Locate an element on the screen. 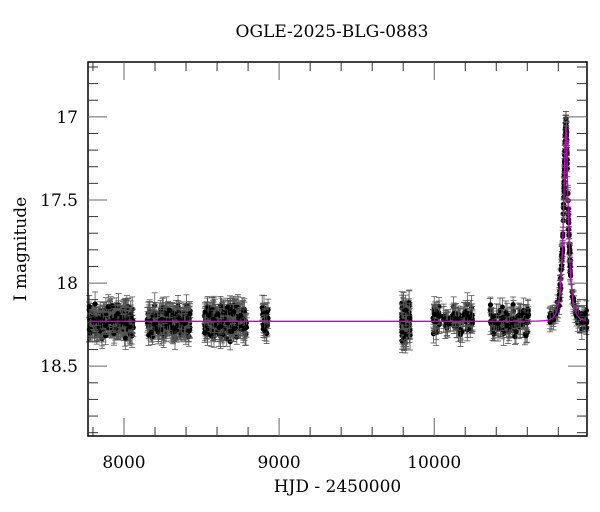 Image resolution: width=600 pixels, height=512 pixels. x-tick-label: 8000 is located at coordinates (123, 463).